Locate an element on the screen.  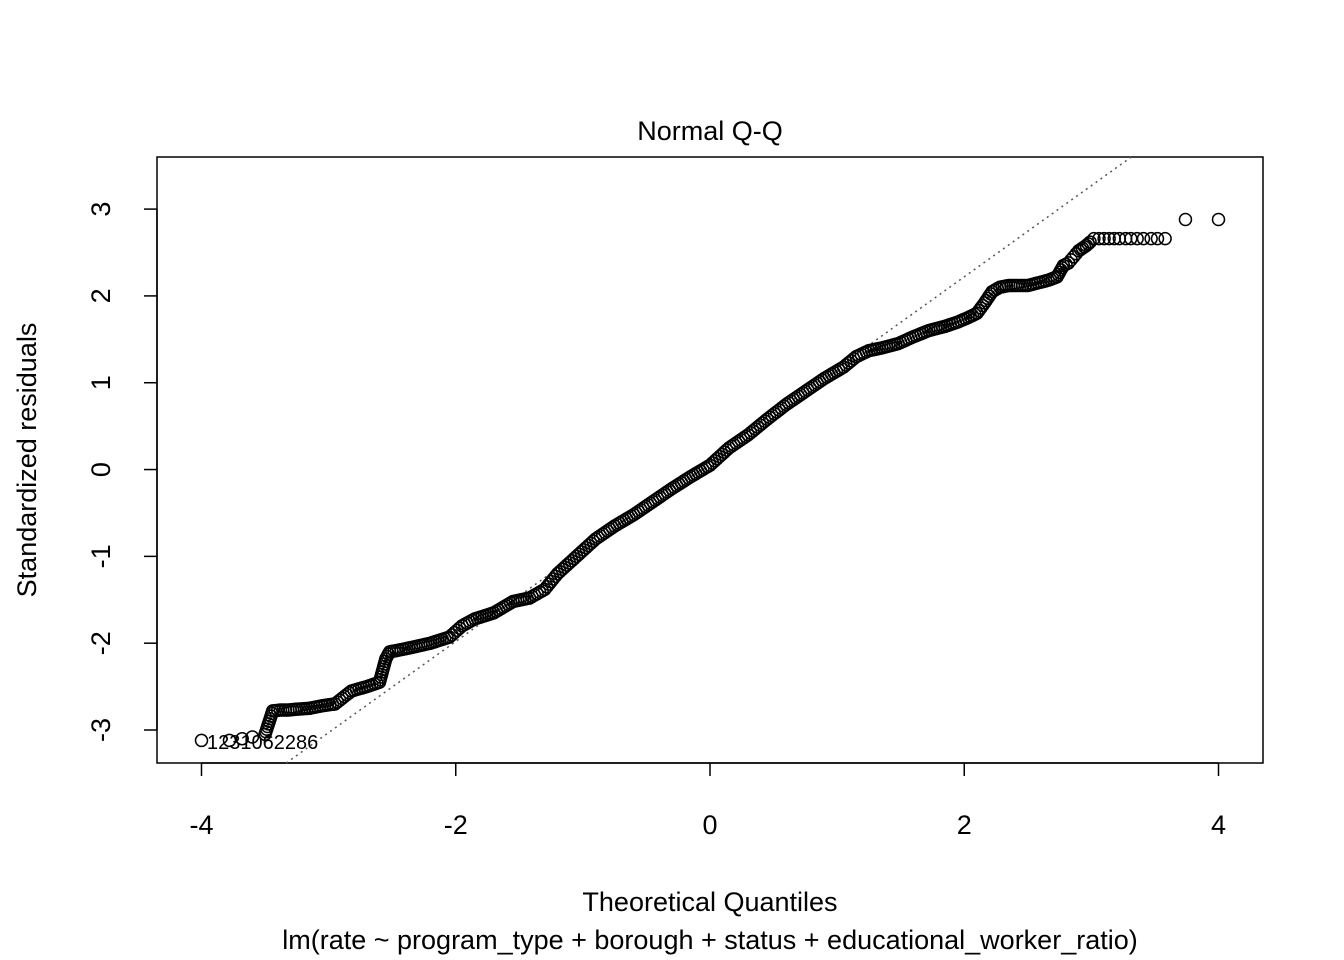
x-tick-label: 4 is located at coordinates (1218, 825).